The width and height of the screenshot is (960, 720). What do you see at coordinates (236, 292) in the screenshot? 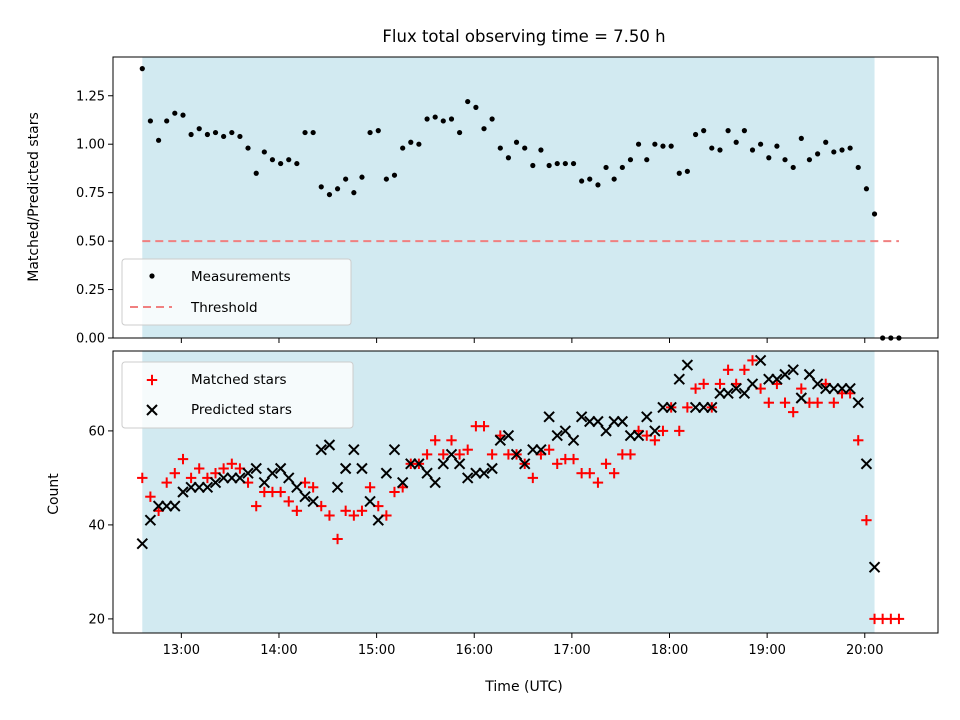
I see `top-legend: Measurements Threshold` at bounding box center [236, 292].